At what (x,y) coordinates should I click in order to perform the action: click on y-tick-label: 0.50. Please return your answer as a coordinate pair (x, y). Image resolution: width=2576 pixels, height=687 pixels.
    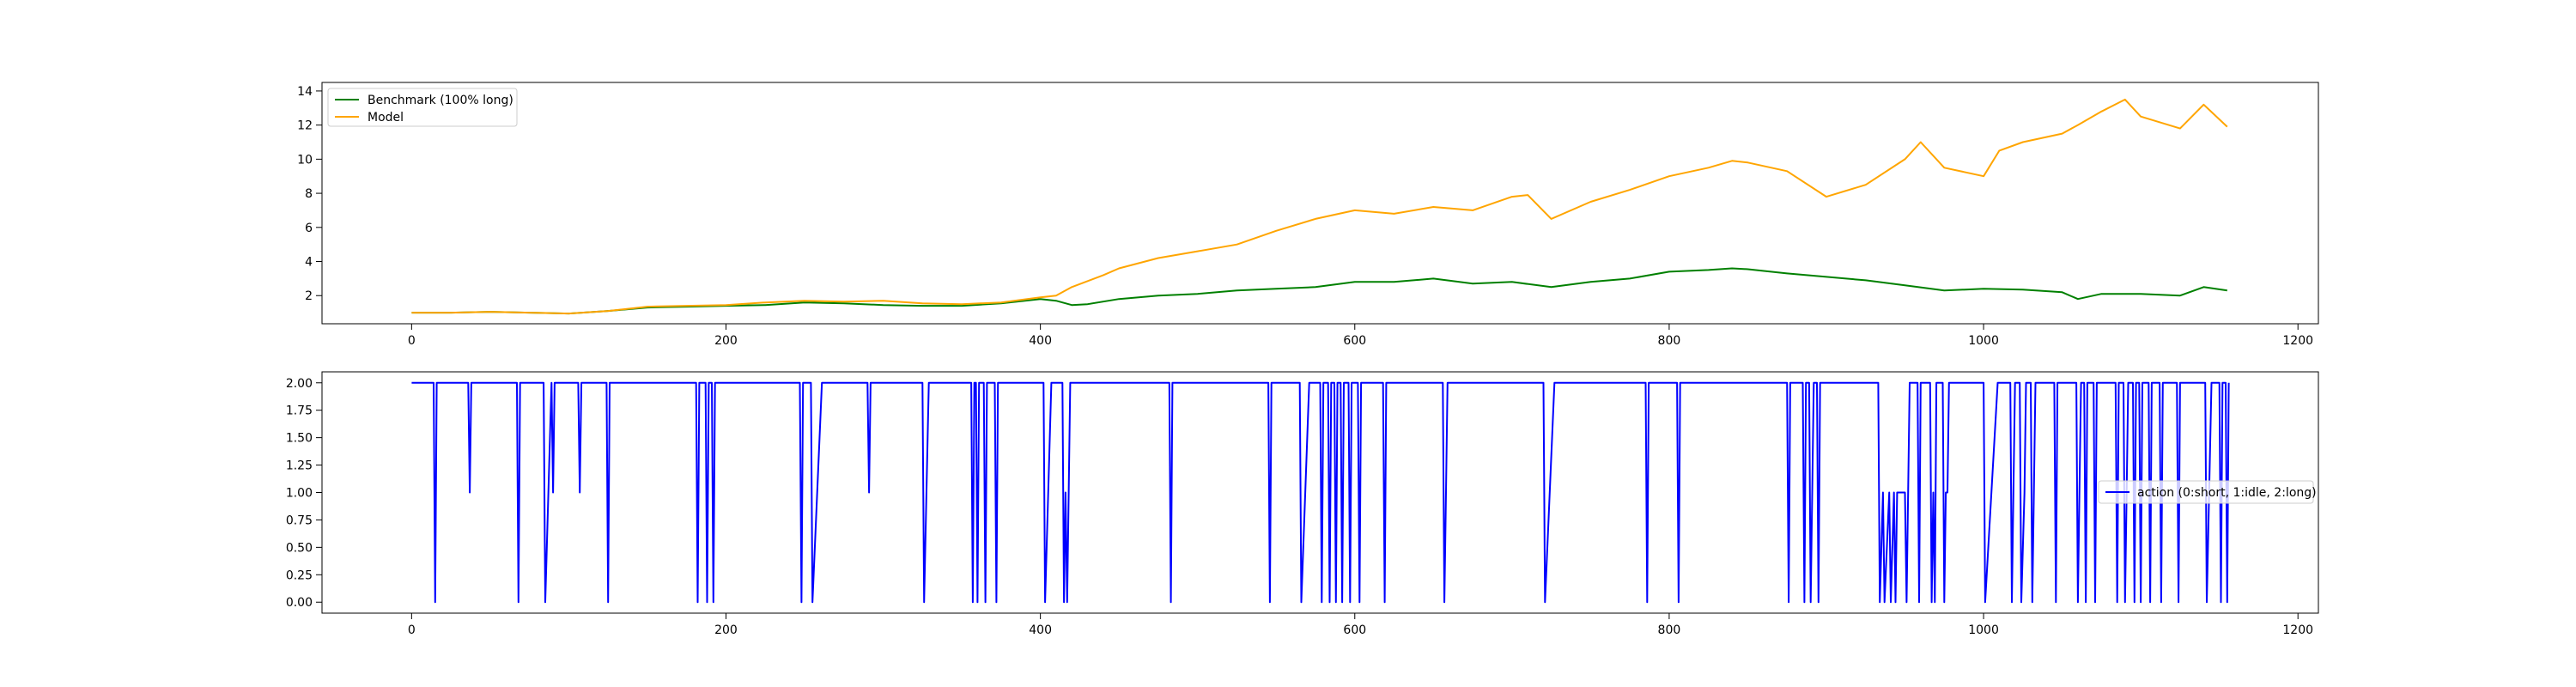
    Looking at the image, I should click on (300, 548).